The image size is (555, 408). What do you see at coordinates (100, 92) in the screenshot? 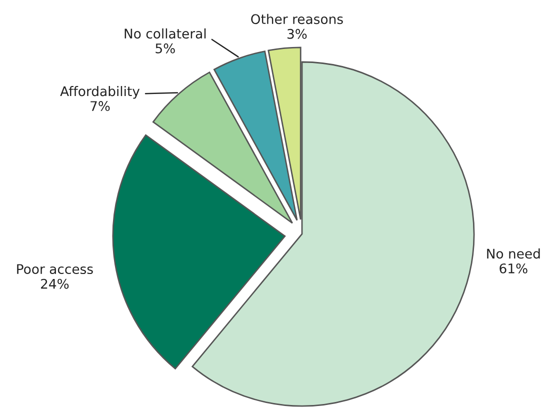
I see `slice-label: Affordability` at bounding box center [100, 92].